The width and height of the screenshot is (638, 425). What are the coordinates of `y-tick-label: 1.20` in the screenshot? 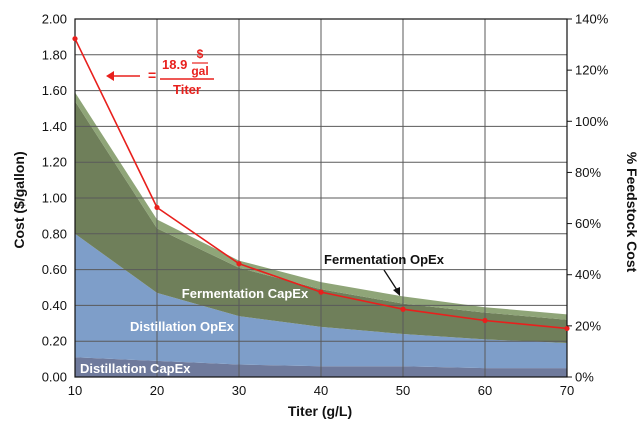 It's located at (54, 162).